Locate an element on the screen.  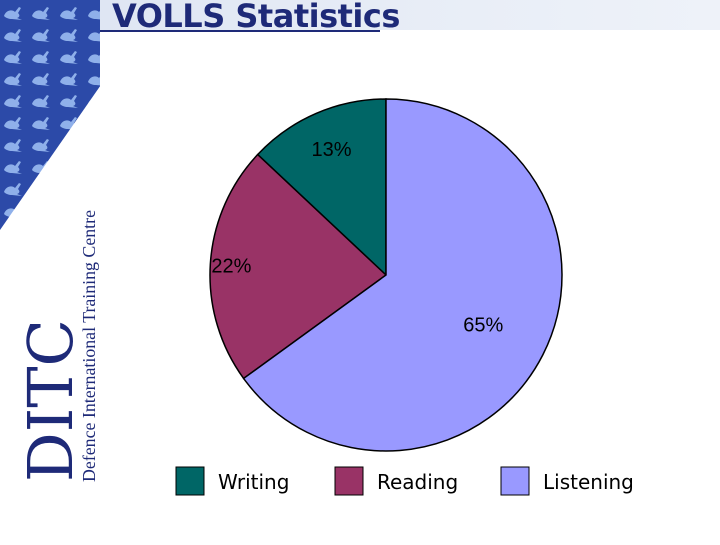
ditc-logo-text: DITC is located at coordinates (50, 400).